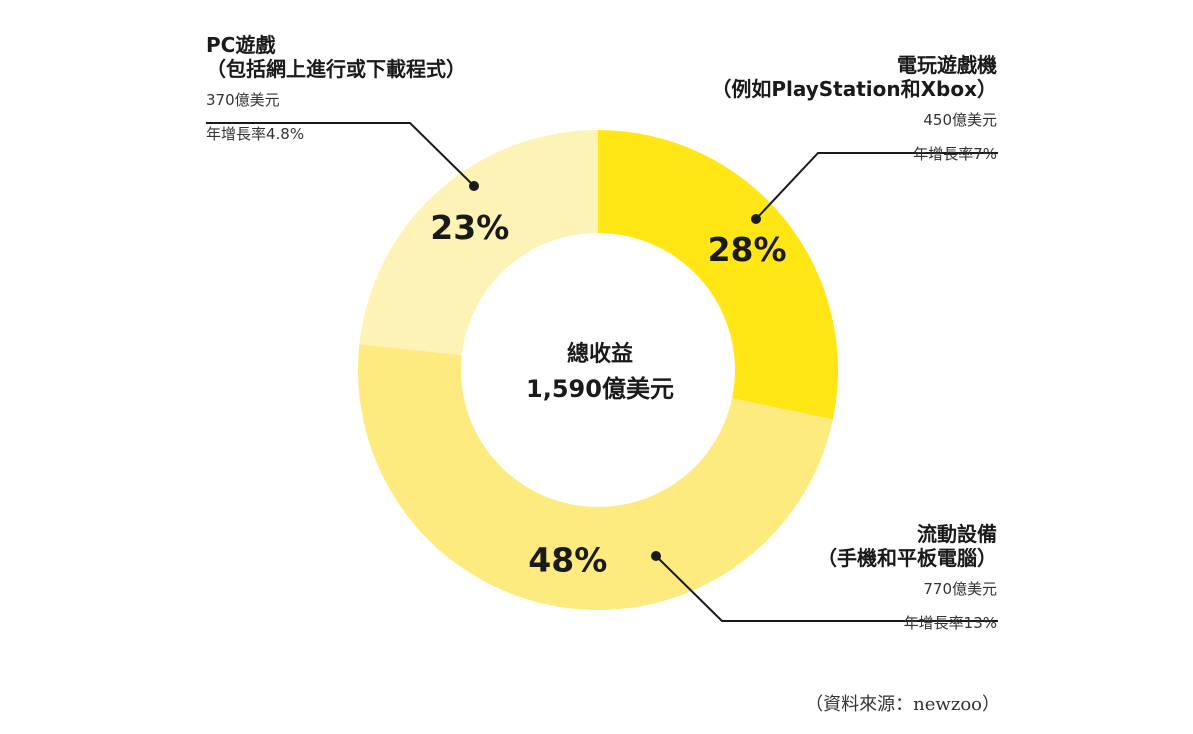 Image resolution: width=1193 pixels, height=734 pixels. Describe the element at coordinates (907, 558) in the screenshot. I see `mobile-paren: （手機和平板電腦）` at that location.